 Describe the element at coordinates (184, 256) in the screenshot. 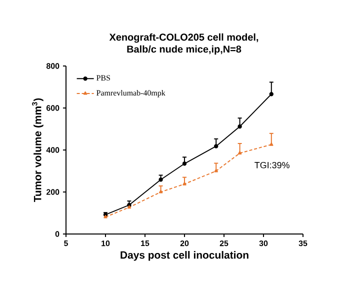

I see `x-axis-title: Days post cell inoculation` at that location.